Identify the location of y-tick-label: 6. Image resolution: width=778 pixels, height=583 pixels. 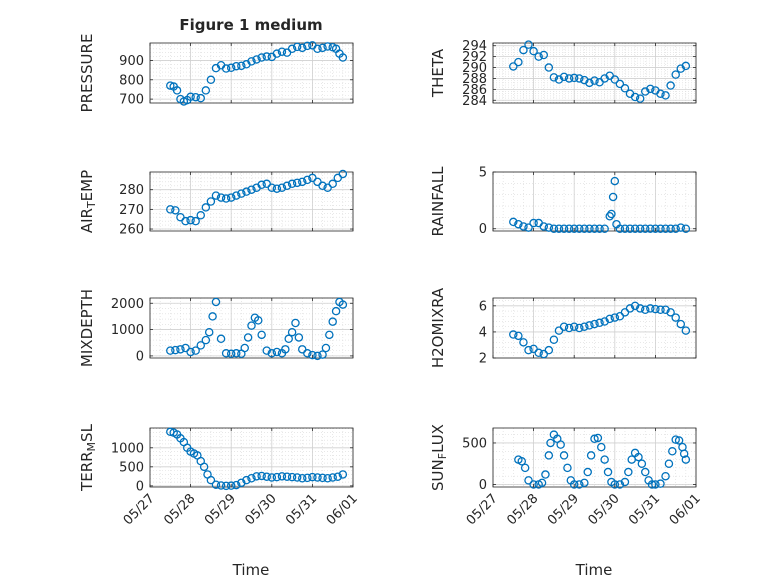
(483, 306).